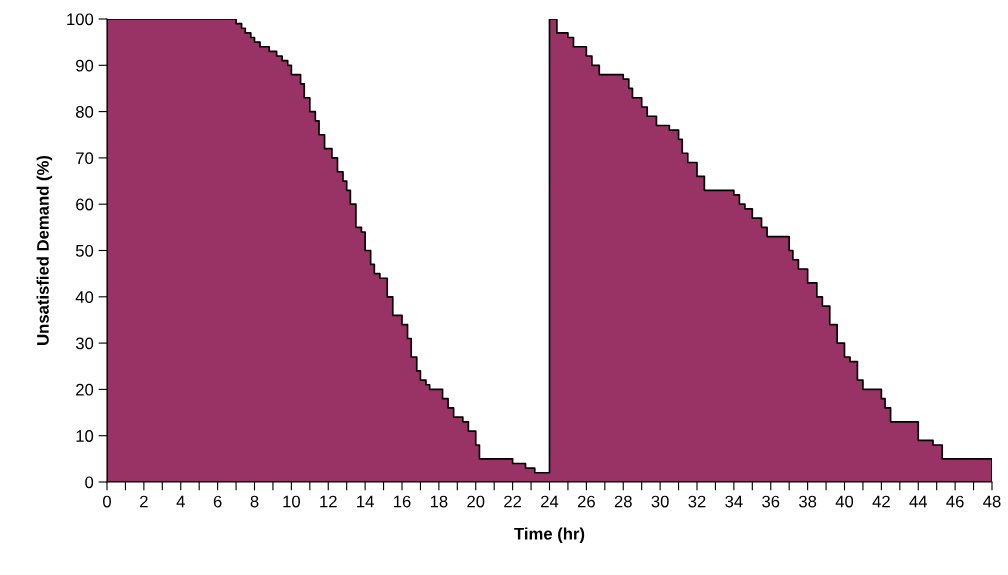 The image size is (1008, 575). I want to click on x-tick-label: 38, so click(807, 501).